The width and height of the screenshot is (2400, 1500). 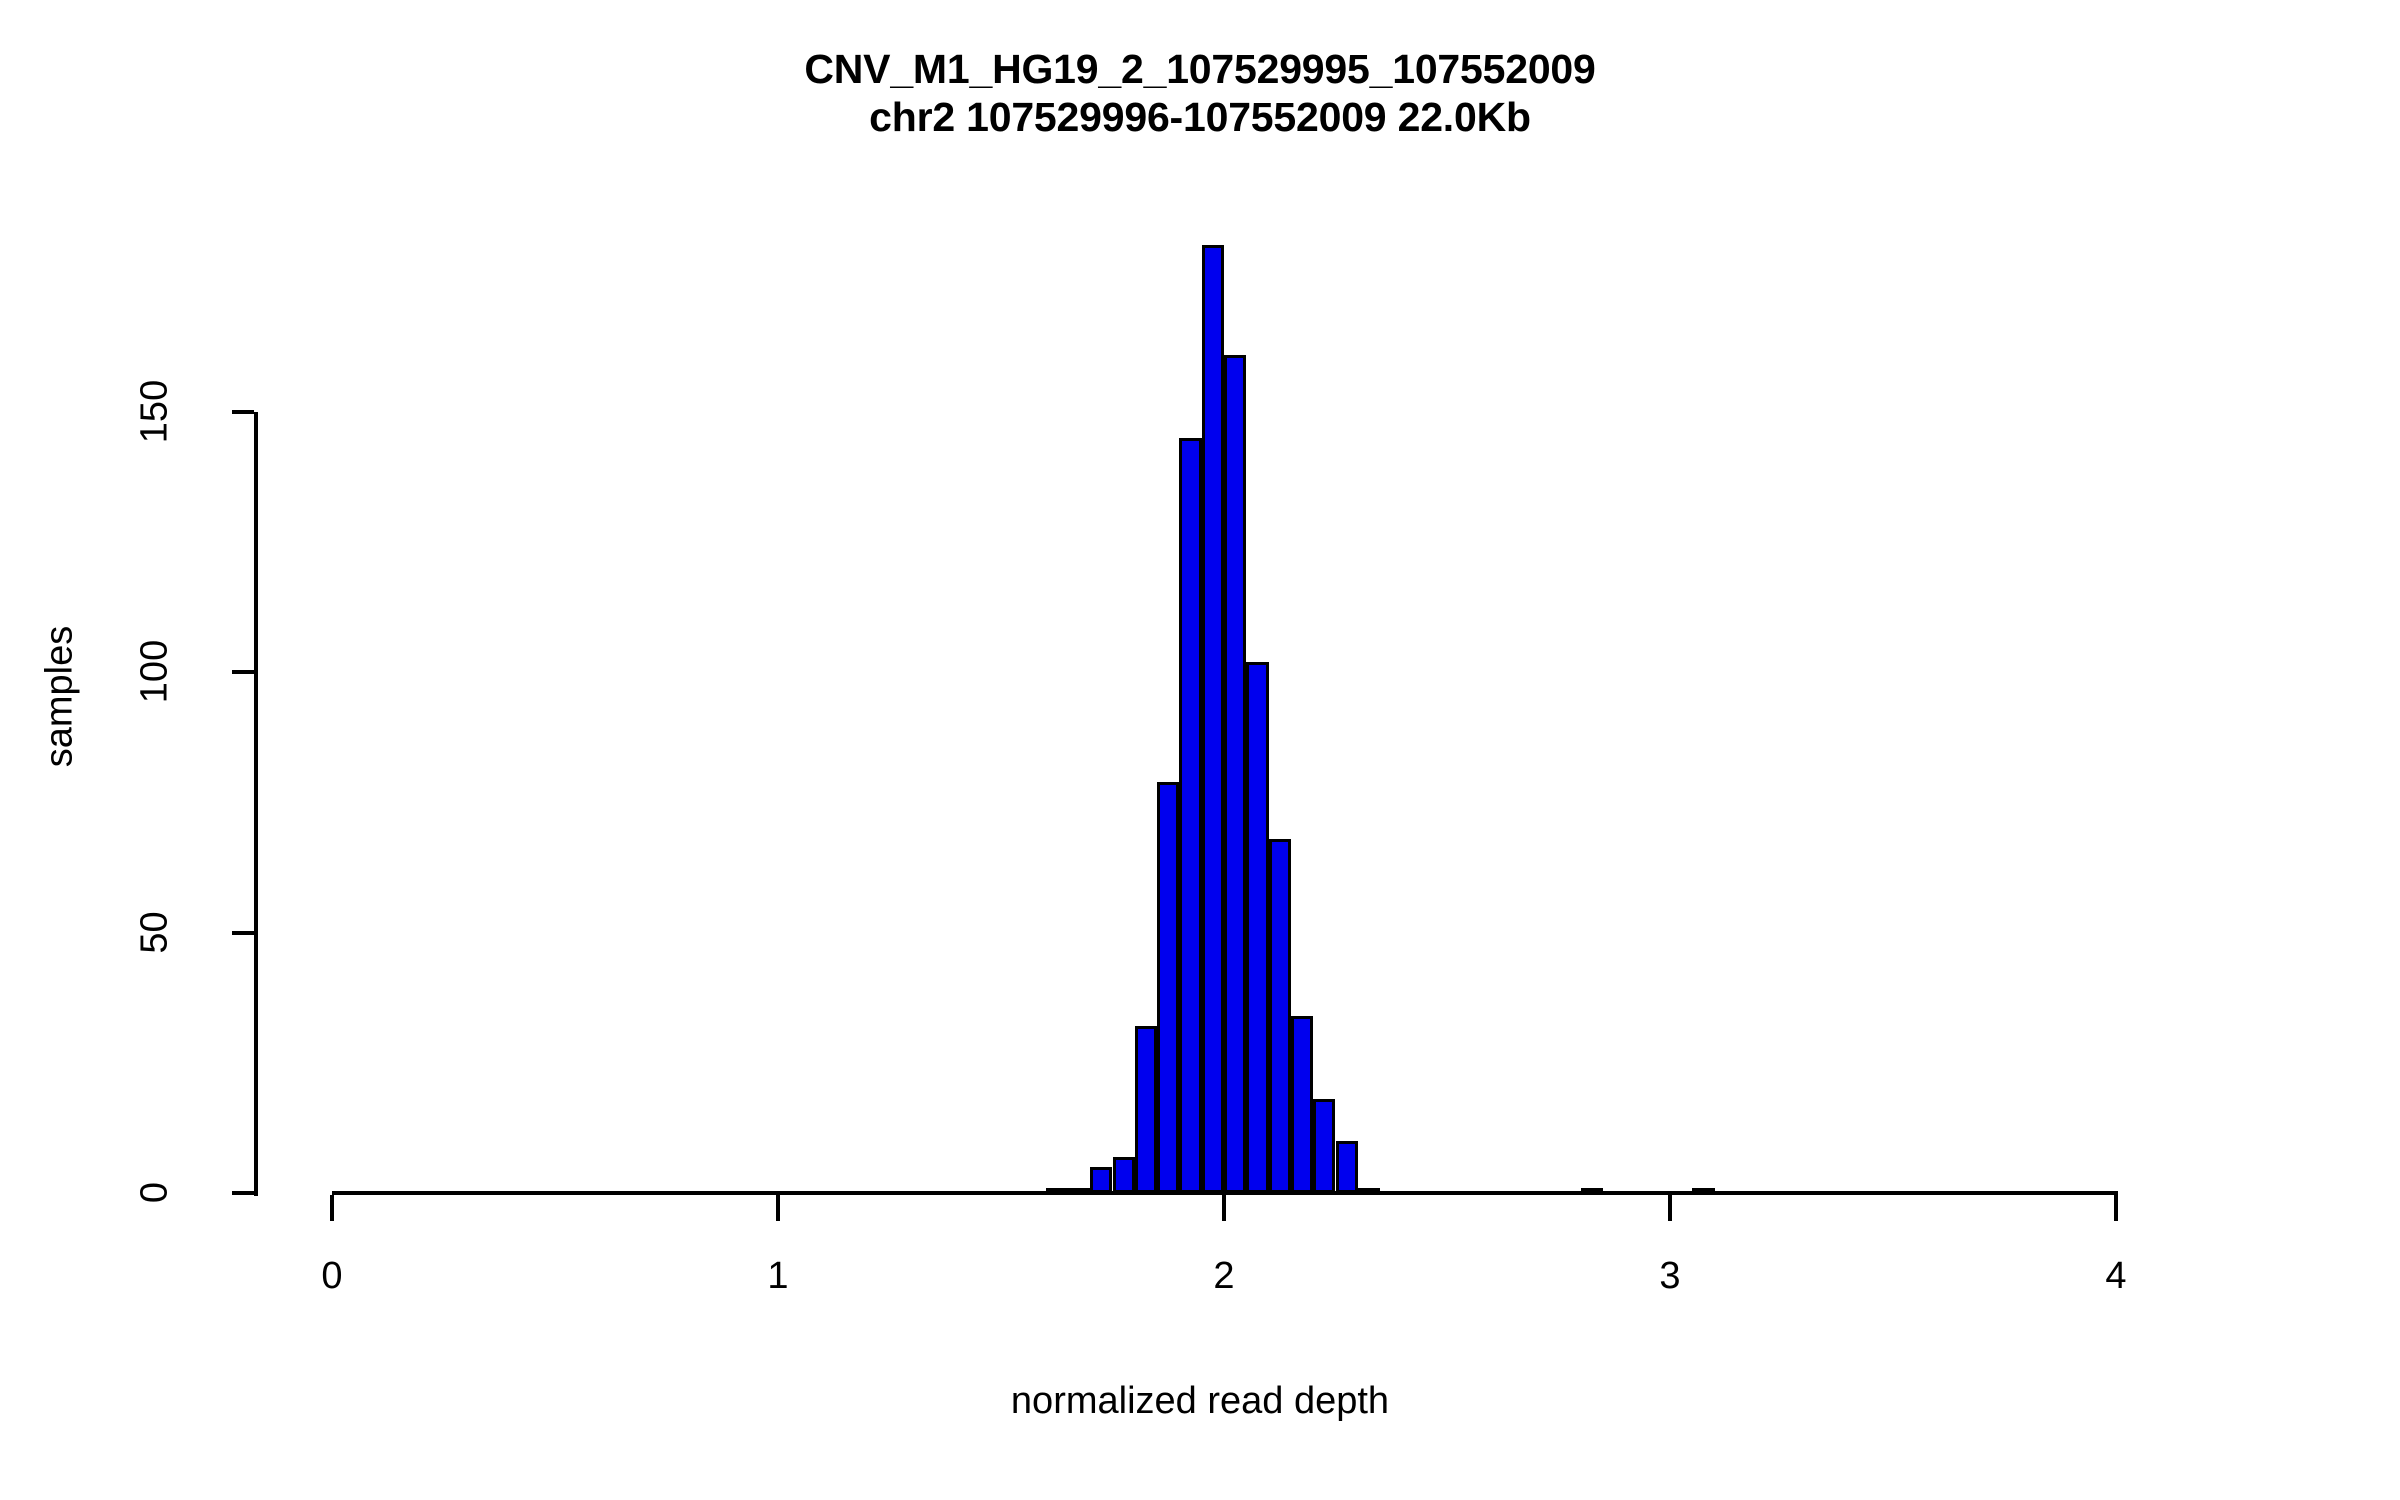 What do you see at coordinates (1200, 117) in the screenshot?
I see `chart-title-line2: chr2 107529996-107552009 22.0Kb` at bounding box center [1200, 117].